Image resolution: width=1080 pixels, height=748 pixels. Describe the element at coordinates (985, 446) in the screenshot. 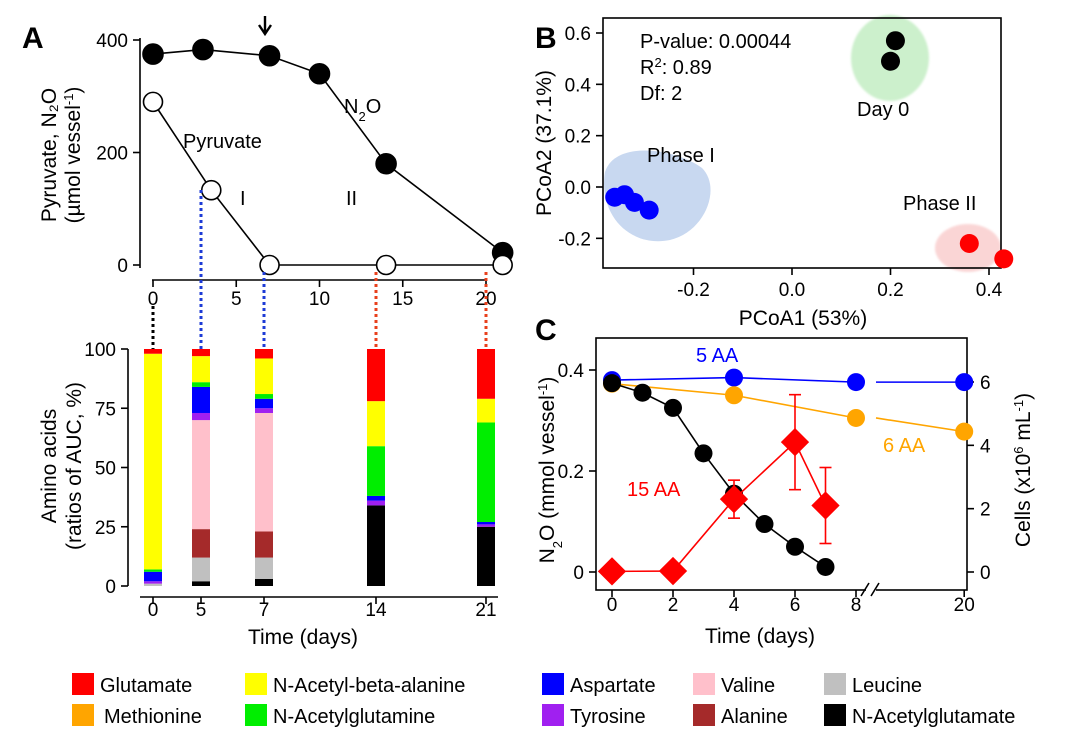

I see `c-right-ytick-label: 4` at that location.